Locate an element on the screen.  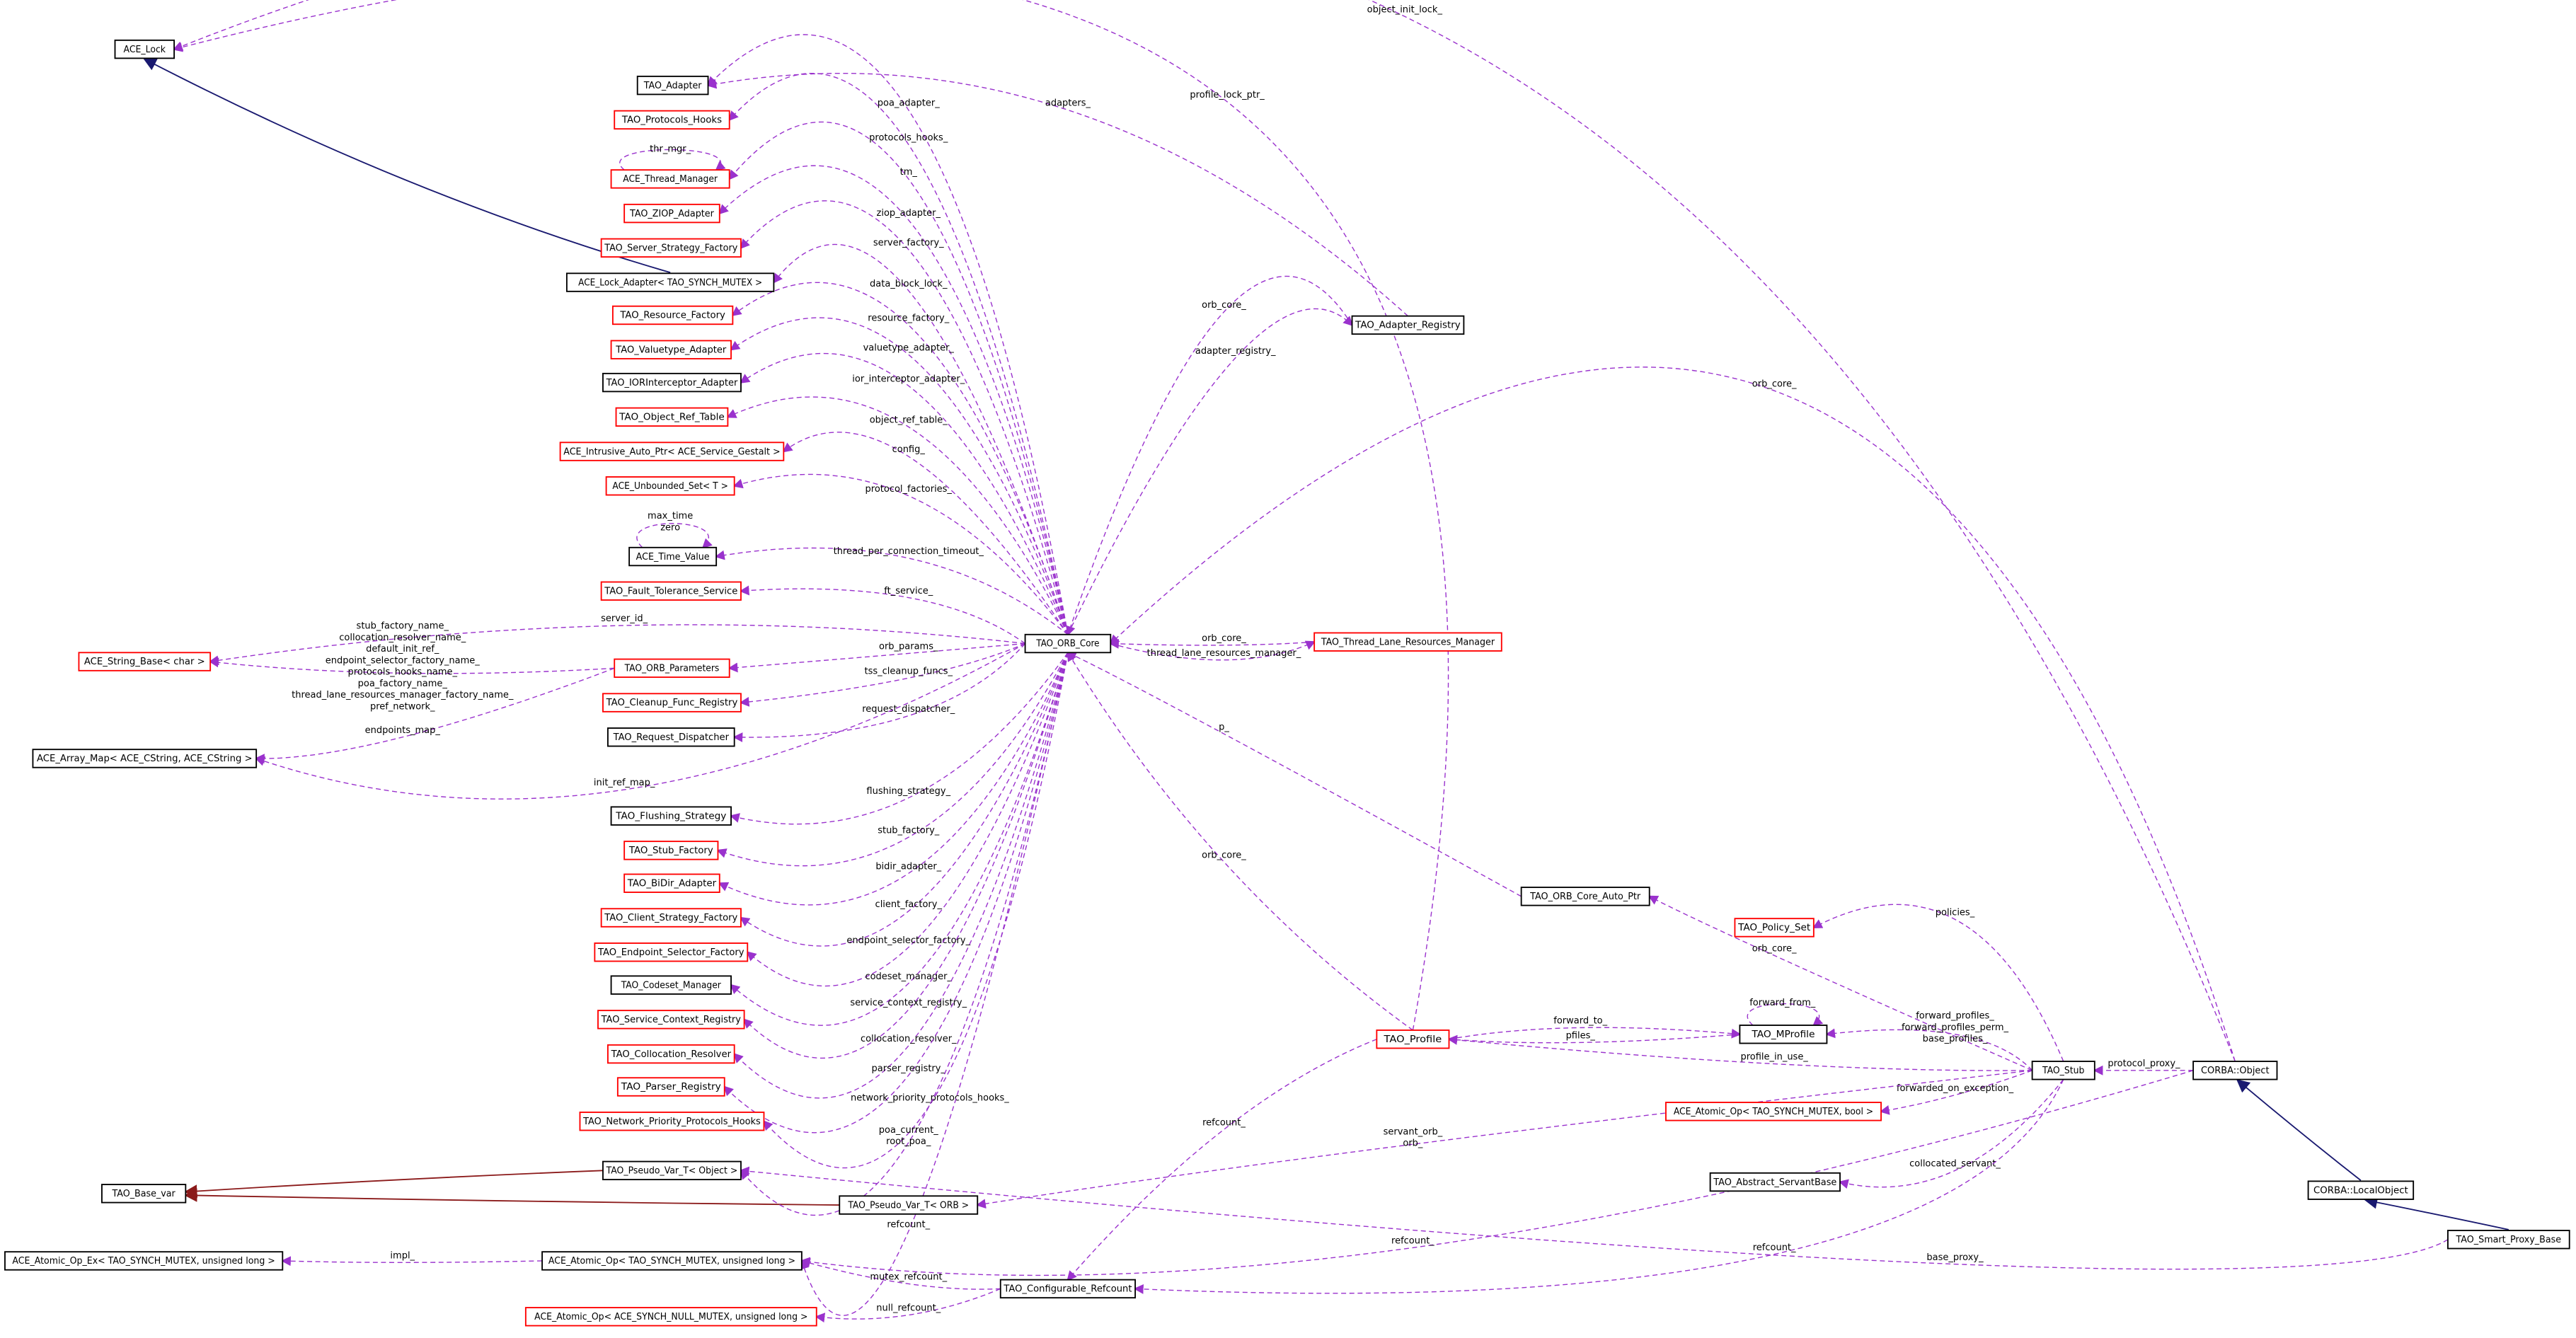
class-label: TAO_Policy_Set is located at coordinates (1774, 928).